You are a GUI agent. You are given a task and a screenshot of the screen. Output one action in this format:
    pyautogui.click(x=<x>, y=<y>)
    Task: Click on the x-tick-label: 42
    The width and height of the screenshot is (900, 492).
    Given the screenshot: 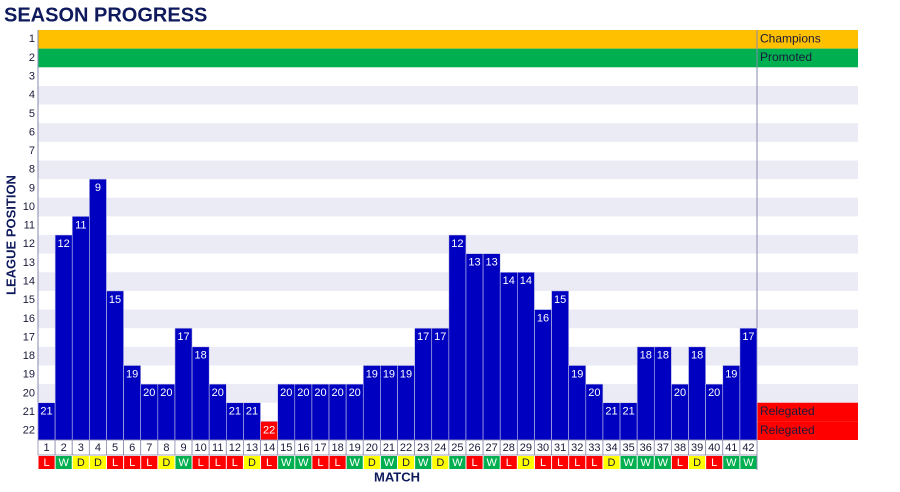 What is the action you would take?
    pyautogui.click(x=748, y=448)
    